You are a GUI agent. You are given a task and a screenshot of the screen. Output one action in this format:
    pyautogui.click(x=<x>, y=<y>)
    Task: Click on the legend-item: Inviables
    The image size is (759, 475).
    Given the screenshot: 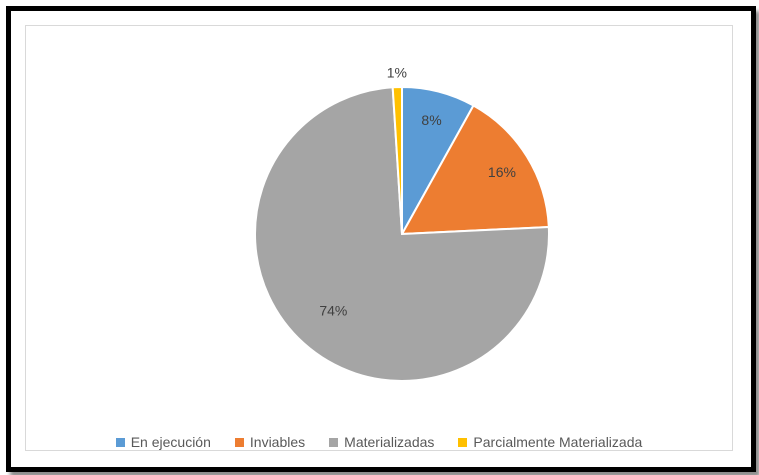 What is the action you would take?
    pyautogui.click(x=270, y=442)
    